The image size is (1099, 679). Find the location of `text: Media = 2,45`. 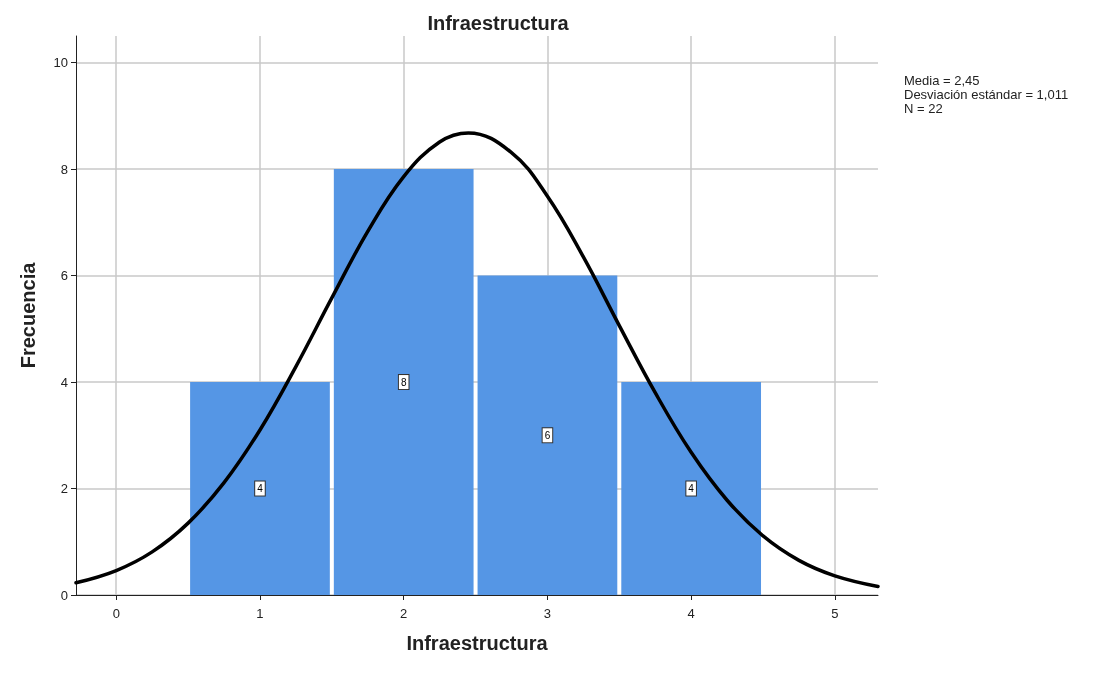

text: Media = 2,45 is located at coordinates (942, 80).